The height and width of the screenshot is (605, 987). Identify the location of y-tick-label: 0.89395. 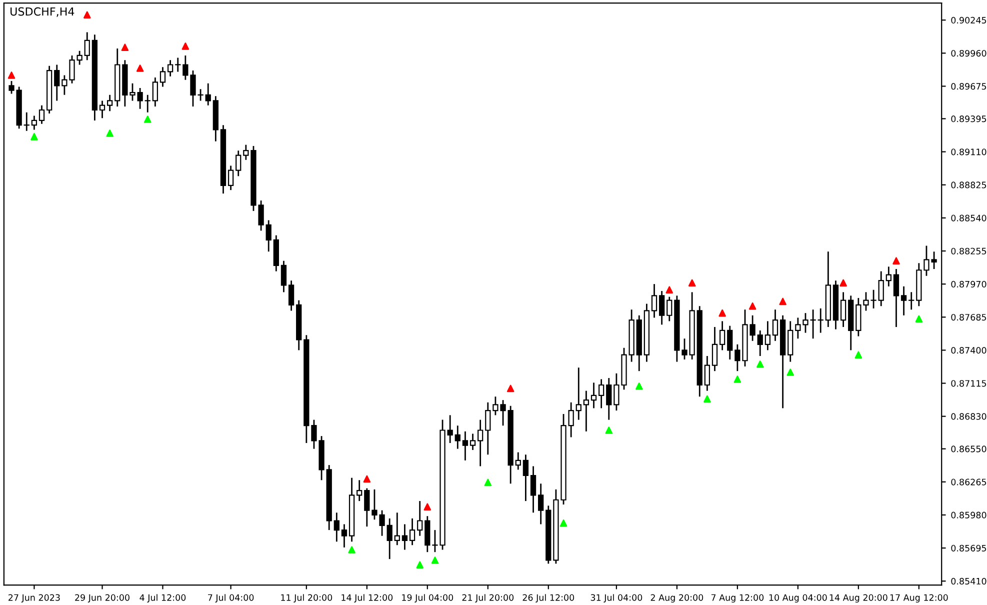
(968, 119).